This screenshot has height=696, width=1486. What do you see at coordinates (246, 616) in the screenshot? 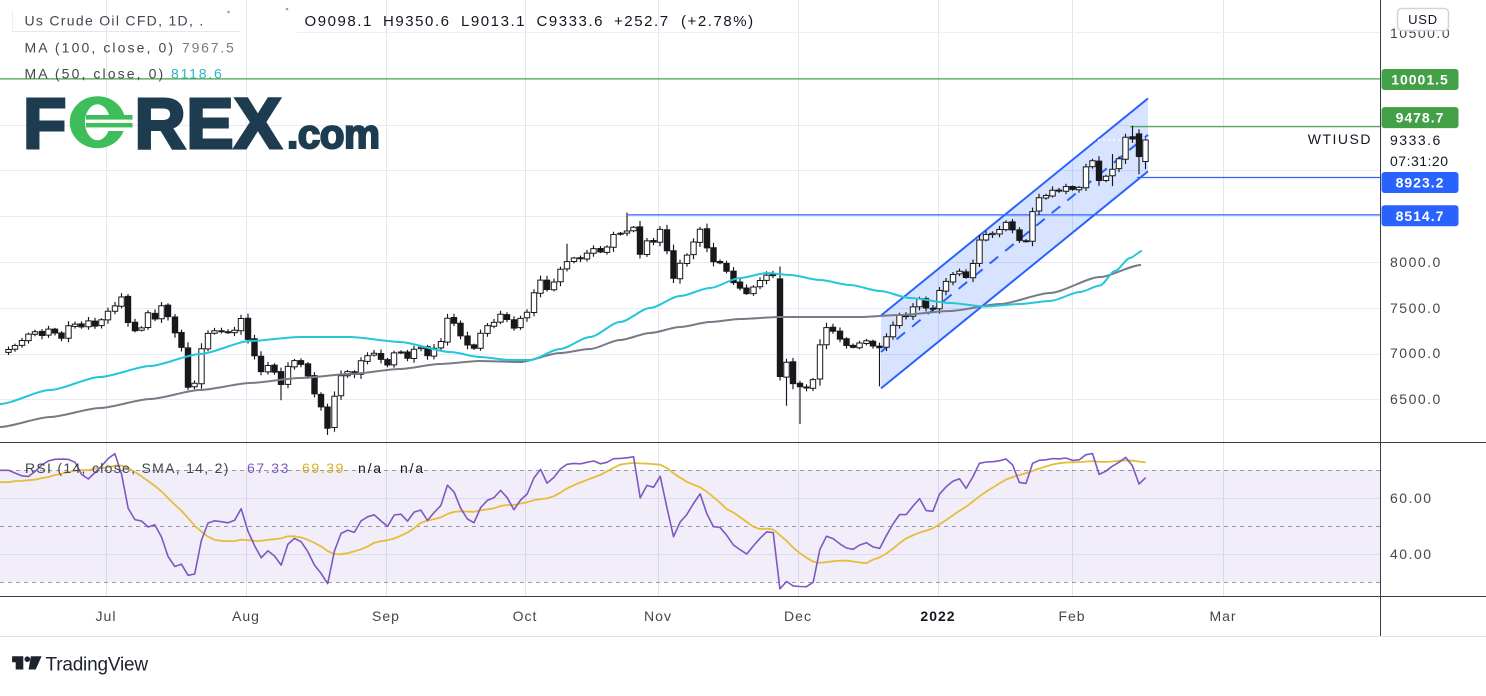
I see `svg-text: Aug` at bounding box center [246, 616].